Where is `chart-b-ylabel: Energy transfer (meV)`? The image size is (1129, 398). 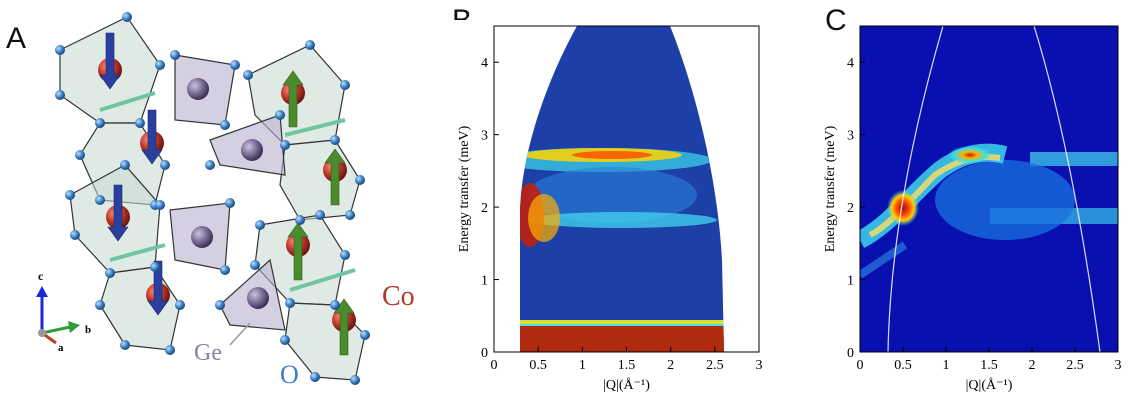 chart-b-ylabel: Energy transfer (meV) is located at coordinates (464, 188).